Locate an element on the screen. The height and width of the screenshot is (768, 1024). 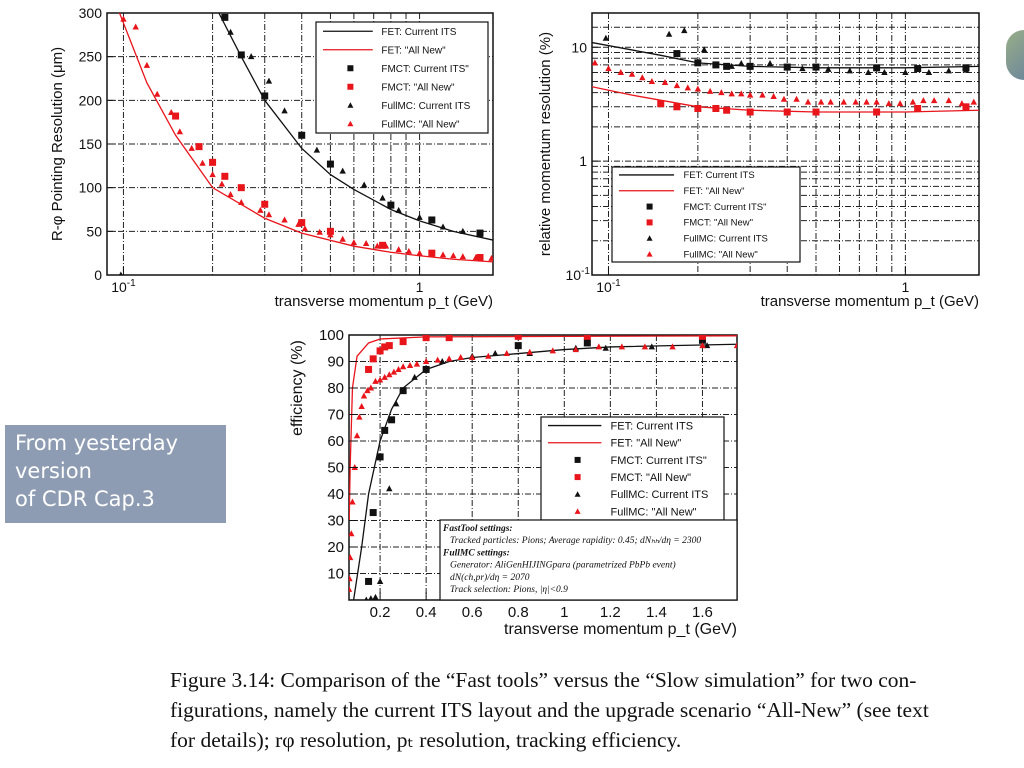
legend-label: FullMC: Current ITS is located at coordinates (425, 106).